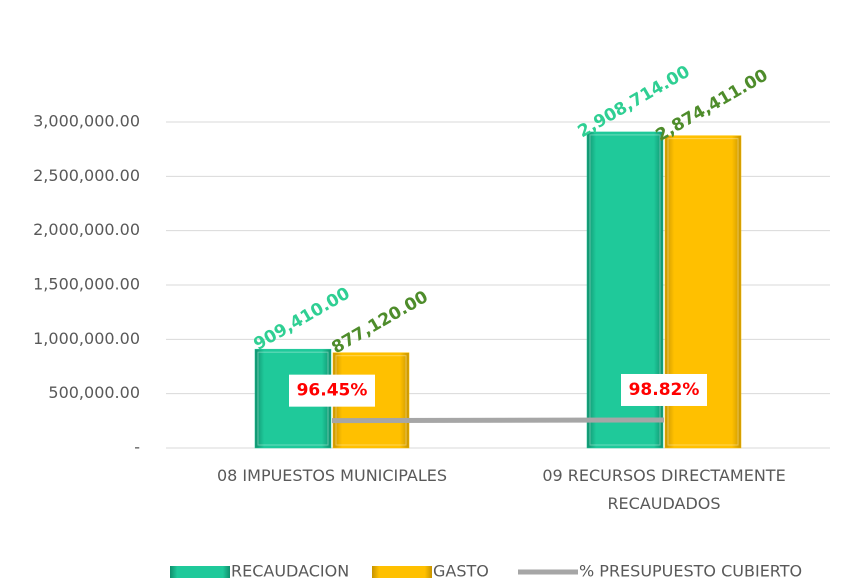 This screenshot has width=849, height=584. I want to click on y-tick-label: 2,000,000.00, so click(86, 229).